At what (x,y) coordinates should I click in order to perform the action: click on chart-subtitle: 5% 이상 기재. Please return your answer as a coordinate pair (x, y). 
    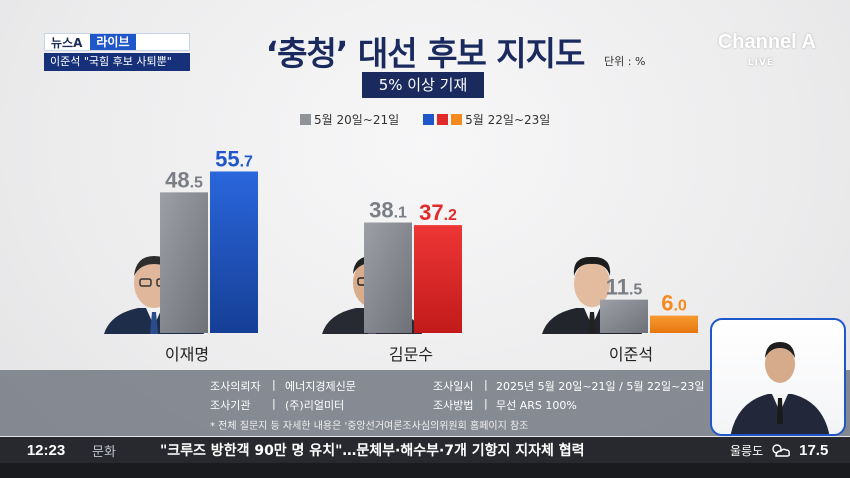
    Looking at the image, I should click on (423, 85).